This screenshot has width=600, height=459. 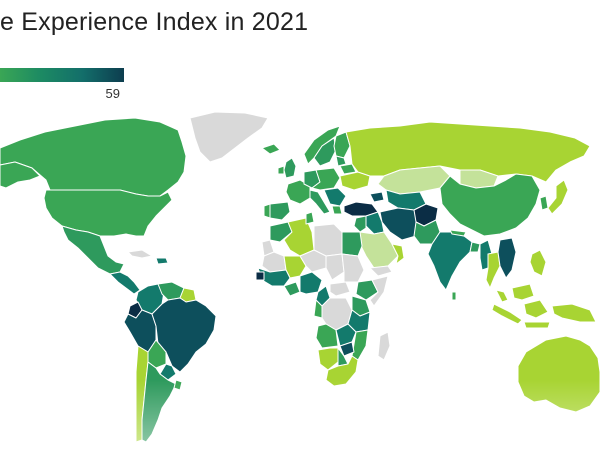 What do you see at coordinates (347, 349) in the screenshot?
I see `zimbabwe` at bounding box center [347, 349].